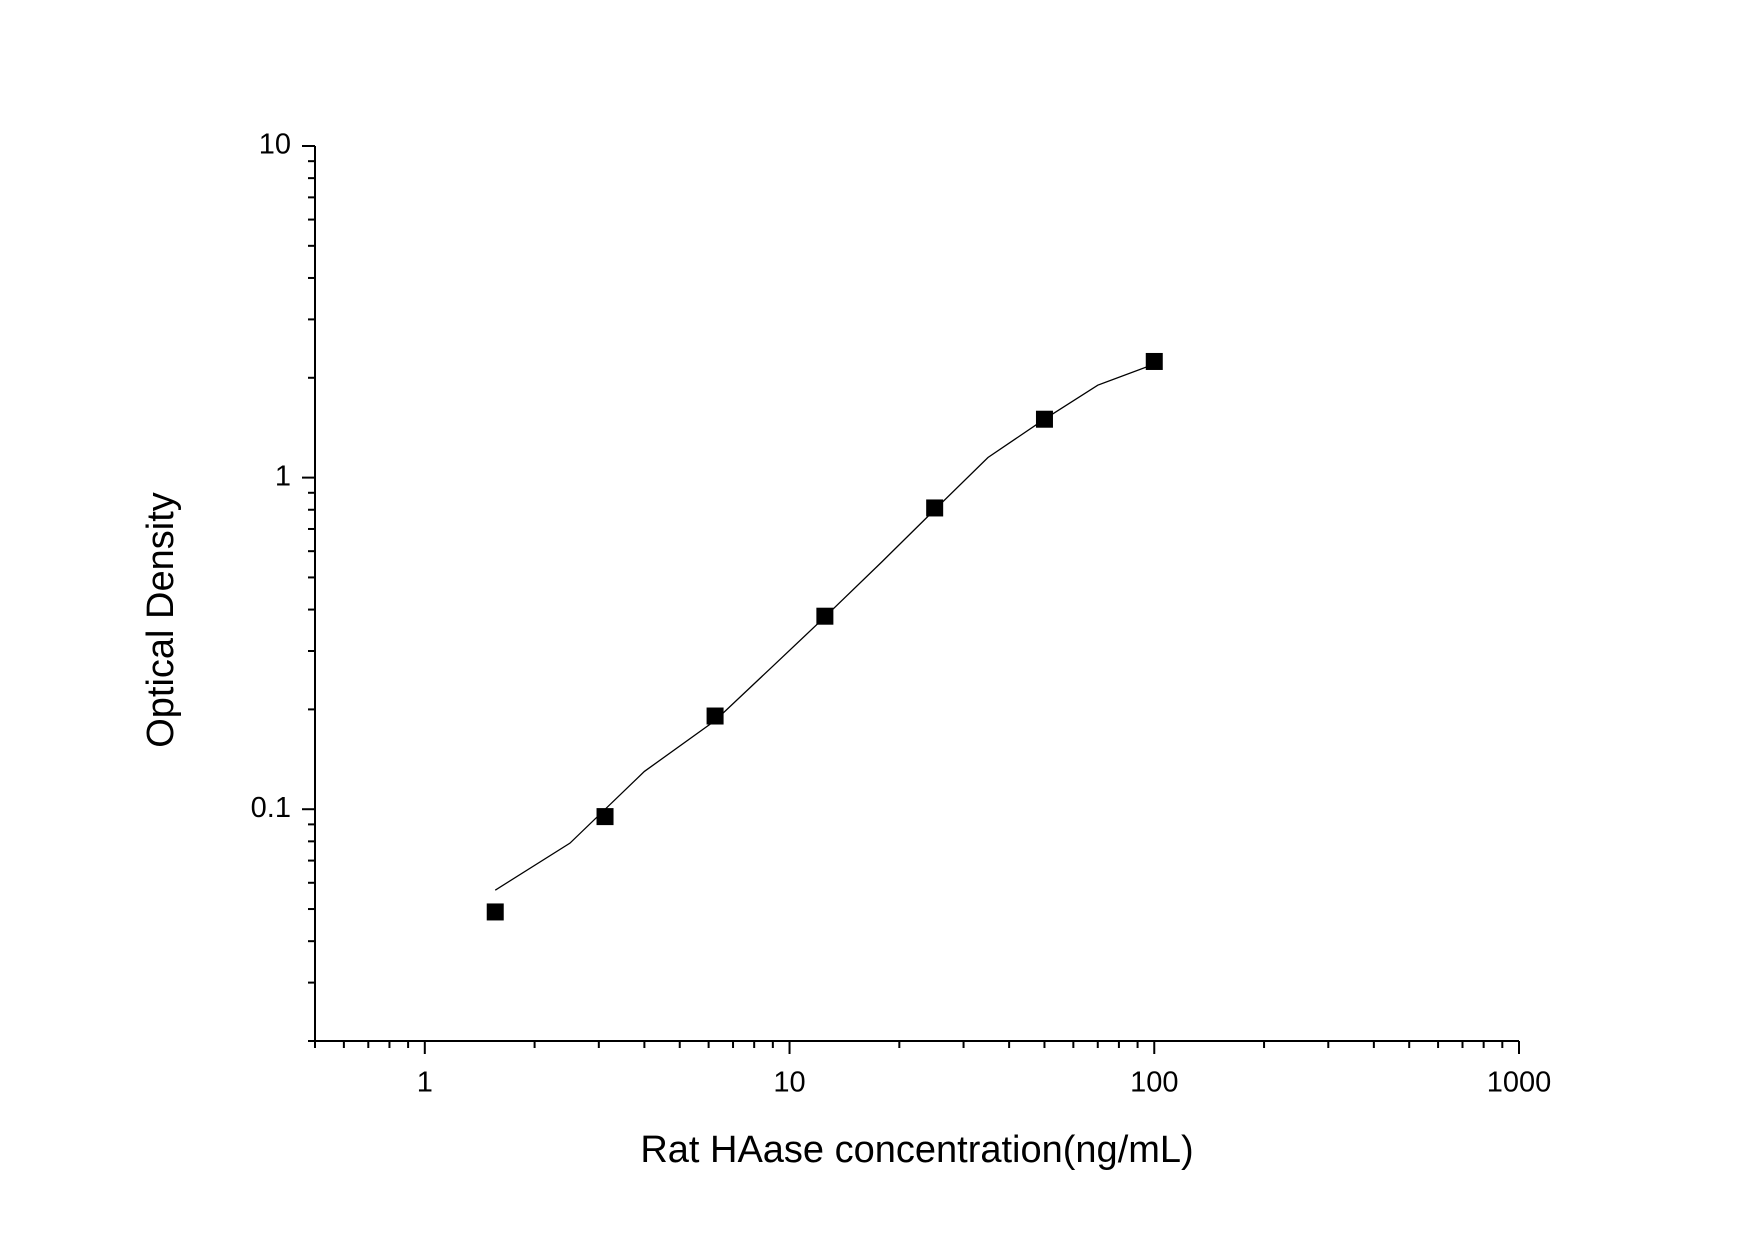 The image size is (1755, 1240). What do you see at coordinates (161, 620) in the screenshot?
I see `y-axis-label: Optical Density` at bounding box center [161, 620].